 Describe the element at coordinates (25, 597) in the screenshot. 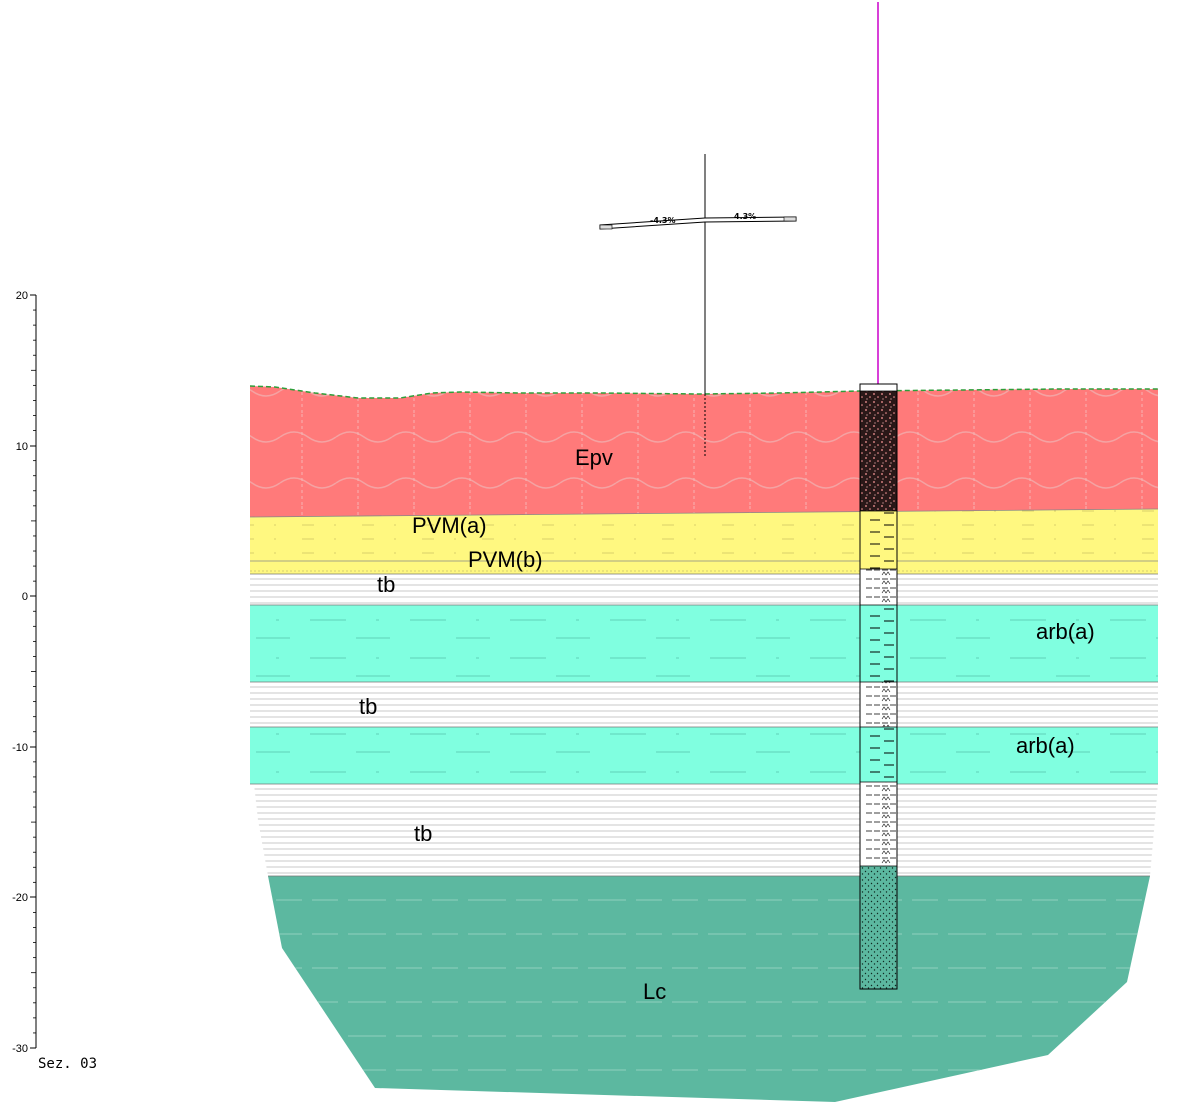

I see `axis-tick-label: 0` at that location.